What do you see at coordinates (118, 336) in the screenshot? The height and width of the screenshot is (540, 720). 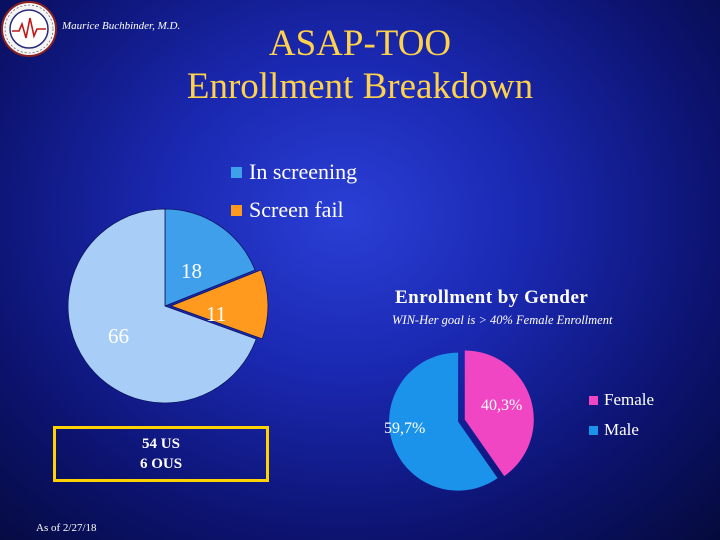 I see `slice-label-enrolled: 66` at bounding box center [118, 336].